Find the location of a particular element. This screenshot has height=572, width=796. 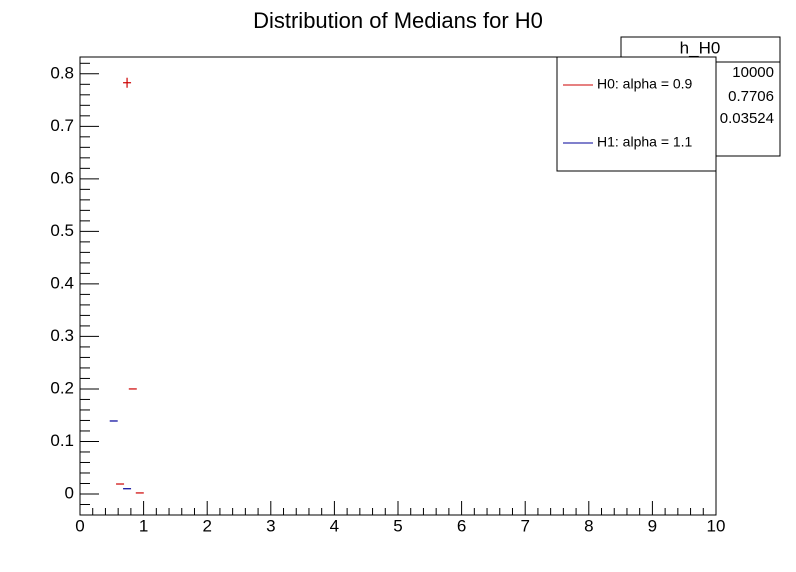

x-tick-label: 5 is located at coordinates (397, 525).